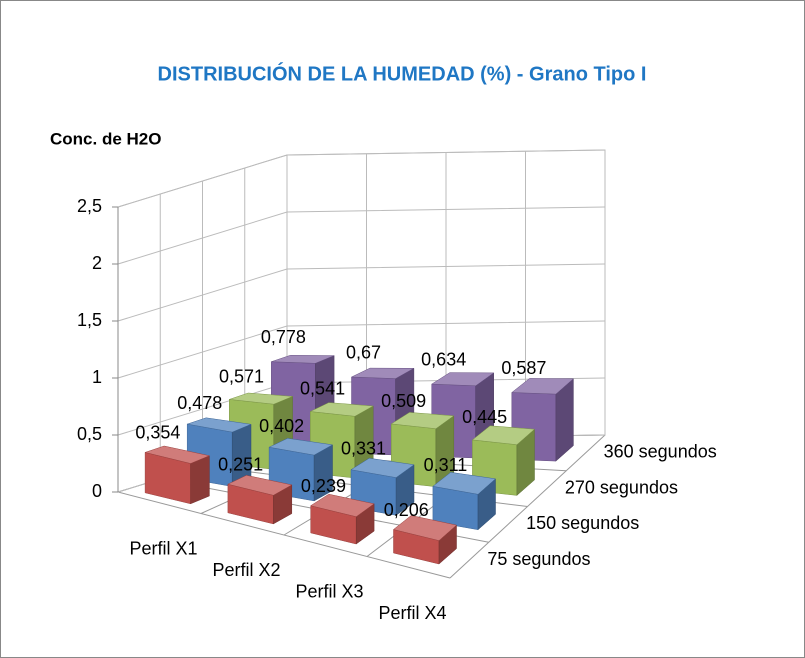 The height and width of the screenshot is (658, 805). What do you see at coordinates (157, 433) in the screenshot?
I see `data-label: 0,354` at bounding box center [157, 433].